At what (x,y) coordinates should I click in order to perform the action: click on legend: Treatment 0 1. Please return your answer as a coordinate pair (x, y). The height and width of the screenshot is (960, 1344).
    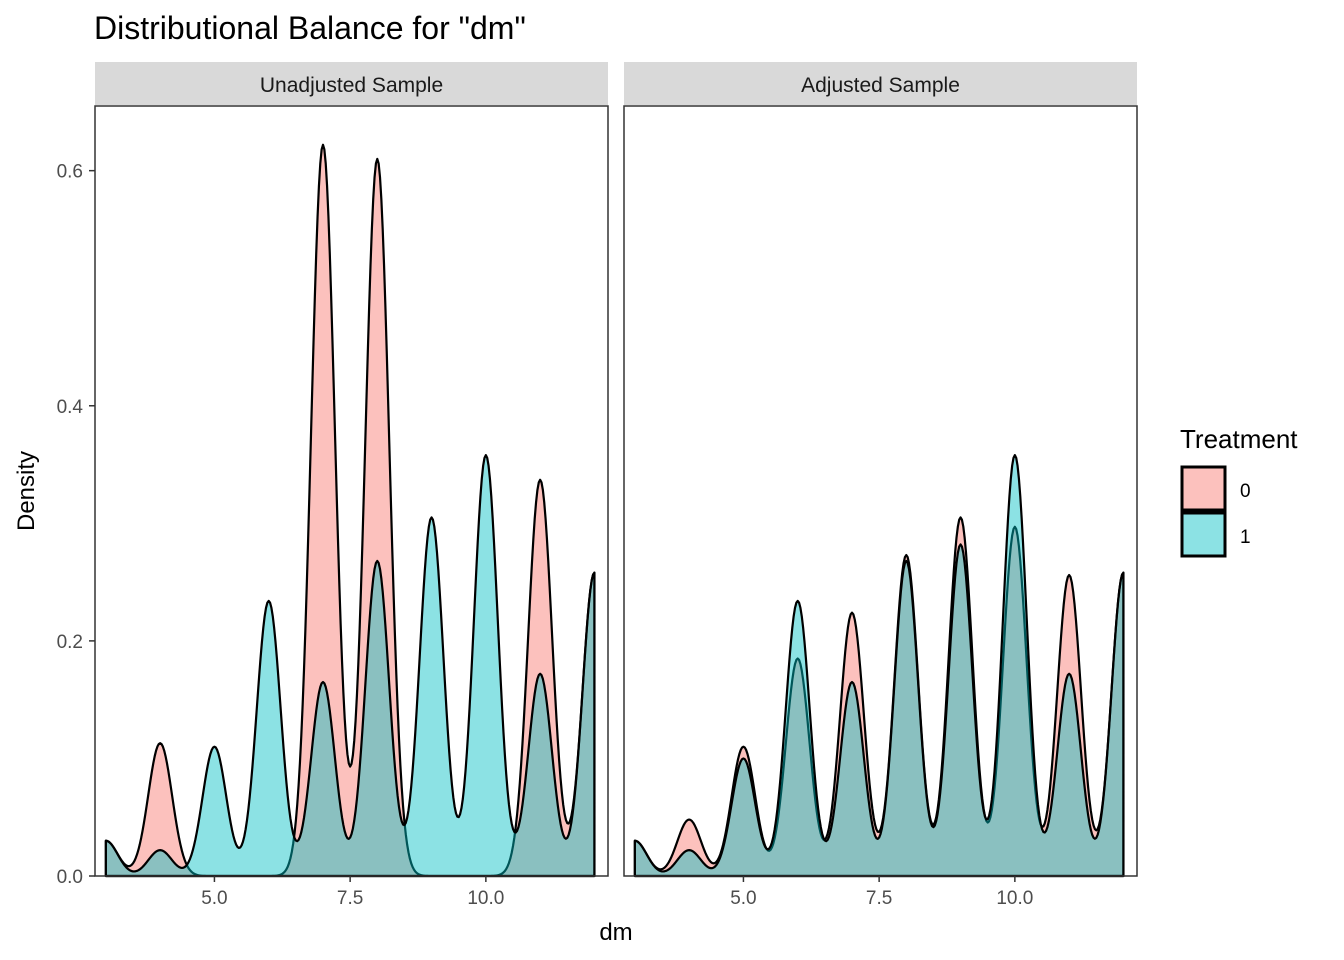
    Looking at the image, I should click on (1239, 491).